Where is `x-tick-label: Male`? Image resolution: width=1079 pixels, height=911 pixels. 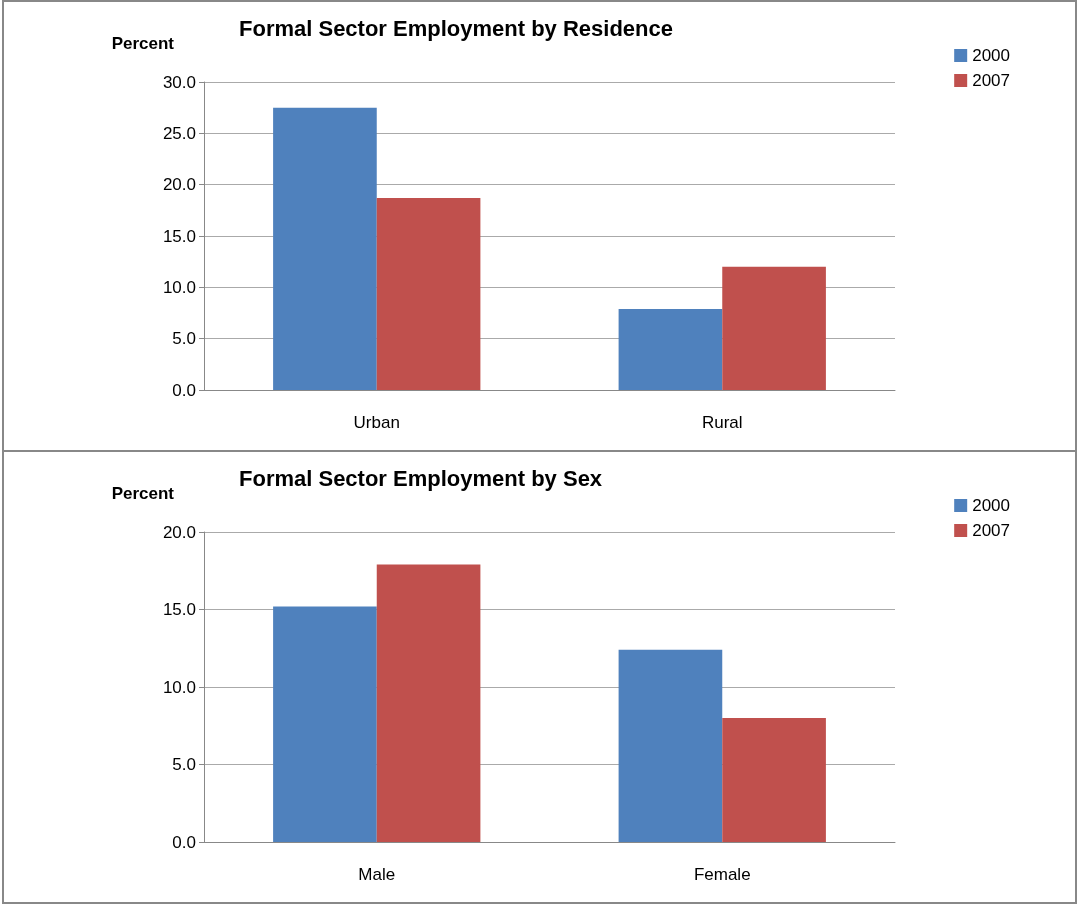 x-tick-label: Male is located at coordinates (377, 874).